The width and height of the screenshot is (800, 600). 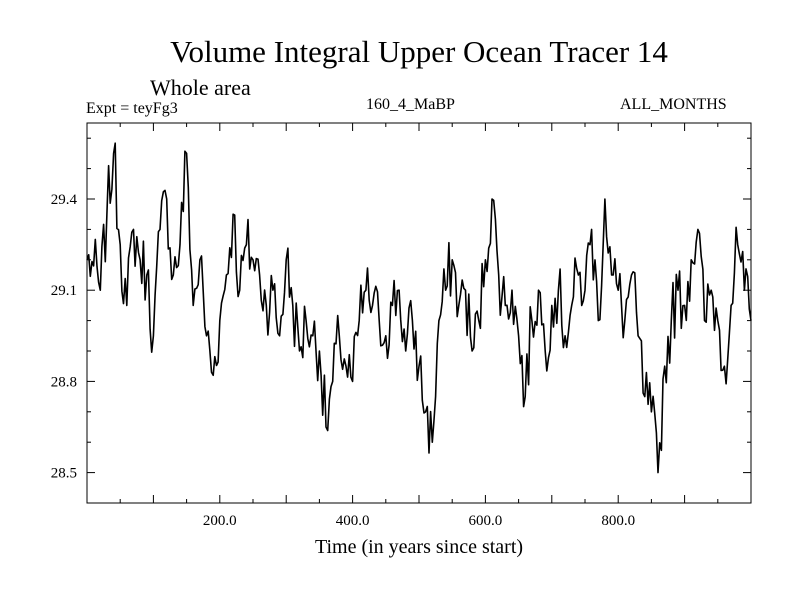 I want to click on x-tick-label: 600.0, so click(x=486, y=521).